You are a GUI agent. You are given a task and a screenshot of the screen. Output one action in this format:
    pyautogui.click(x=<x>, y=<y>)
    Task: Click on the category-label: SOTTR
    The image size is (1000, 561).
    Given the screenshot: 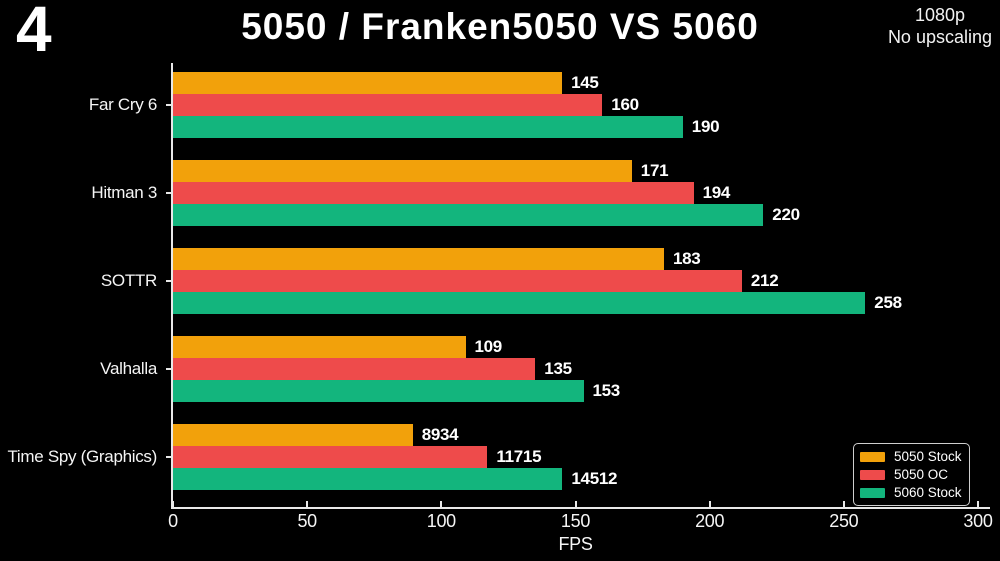 What is the action you would take?
    pyautogui.click(x=128, y=280)
    